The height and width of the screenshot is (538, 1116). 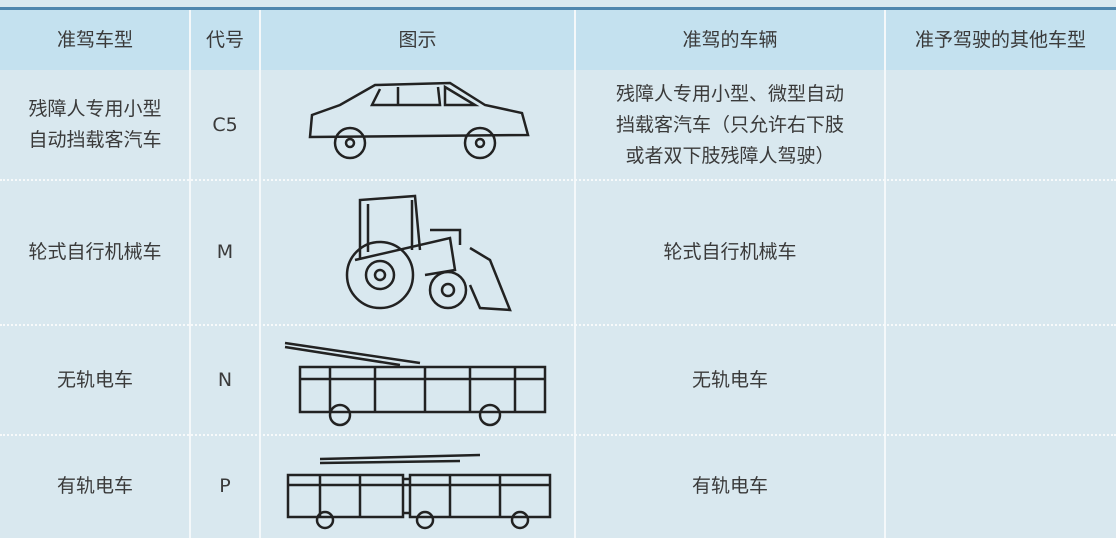 What do you see at coordinates (729, 93) in the screenshot?
I see `cell-text: 残障人专用小型、微型自动` at bounding box center [729, 93].